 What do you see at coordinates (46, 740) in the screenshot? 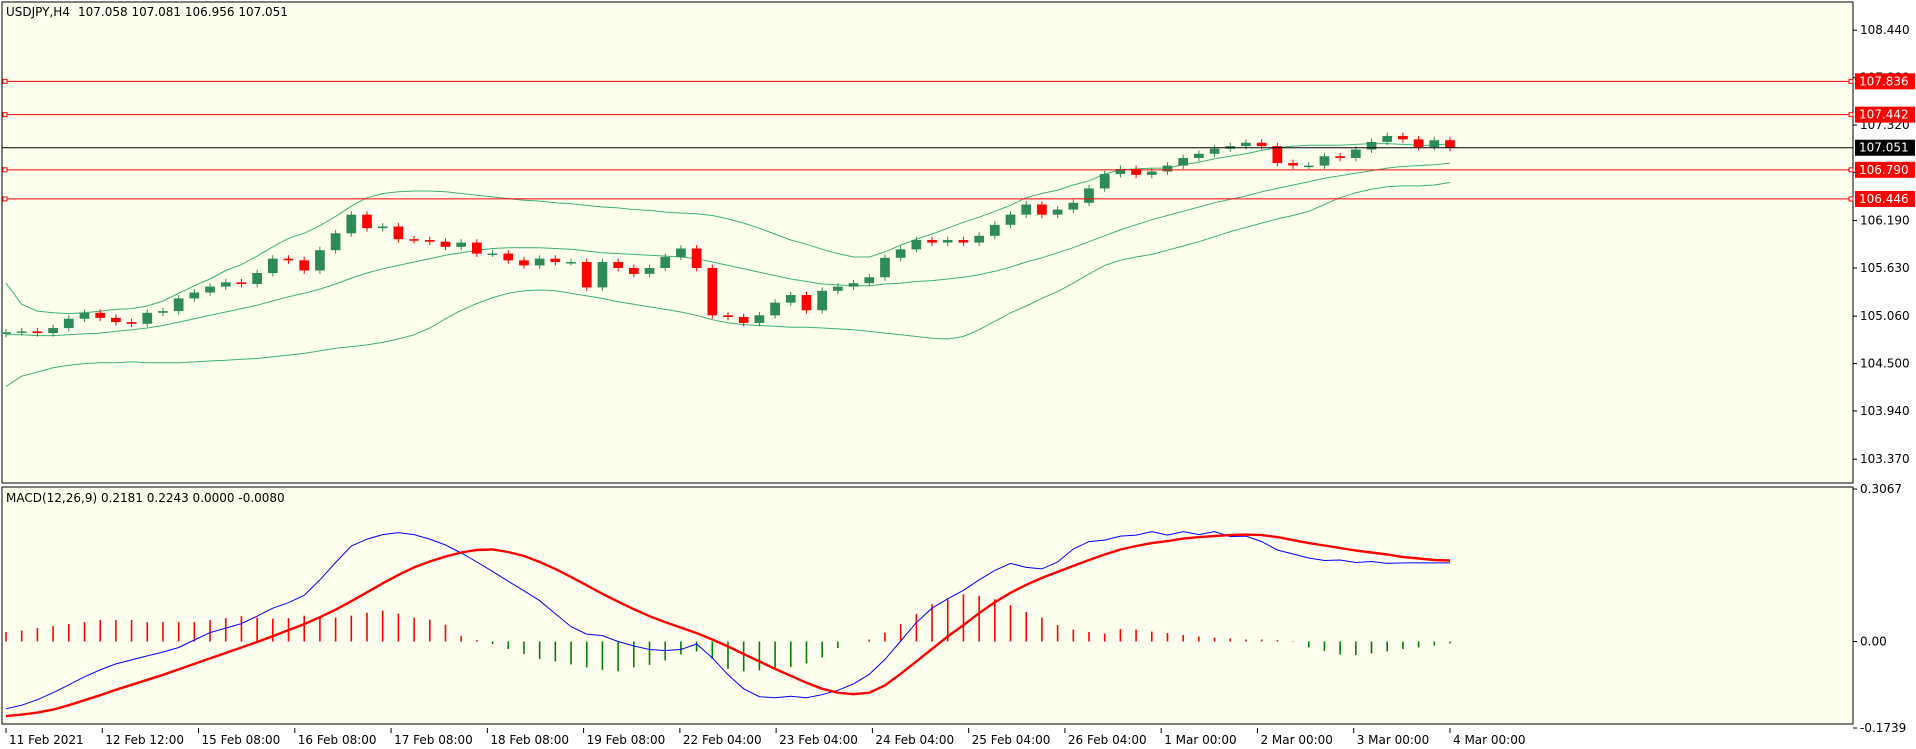
I see `time-tick-label: 11 Feb 2021` at bounding box center [46, 740].